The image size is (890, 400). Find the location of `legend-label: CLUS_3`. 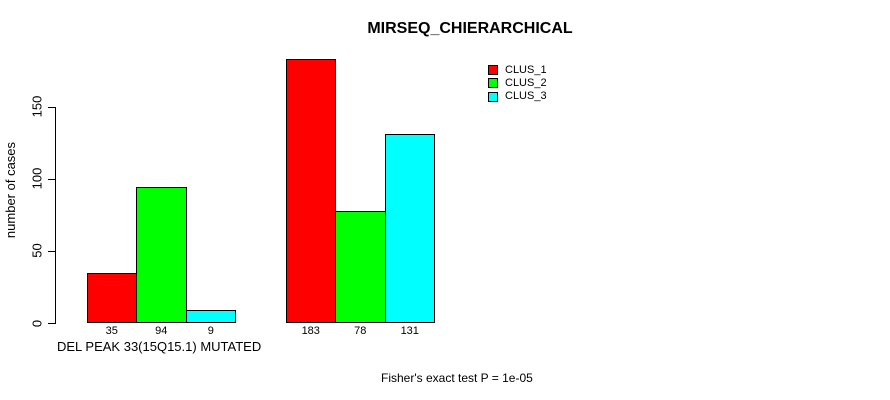

legend-label: CLUS_3 is located at coordinates (526, 96).